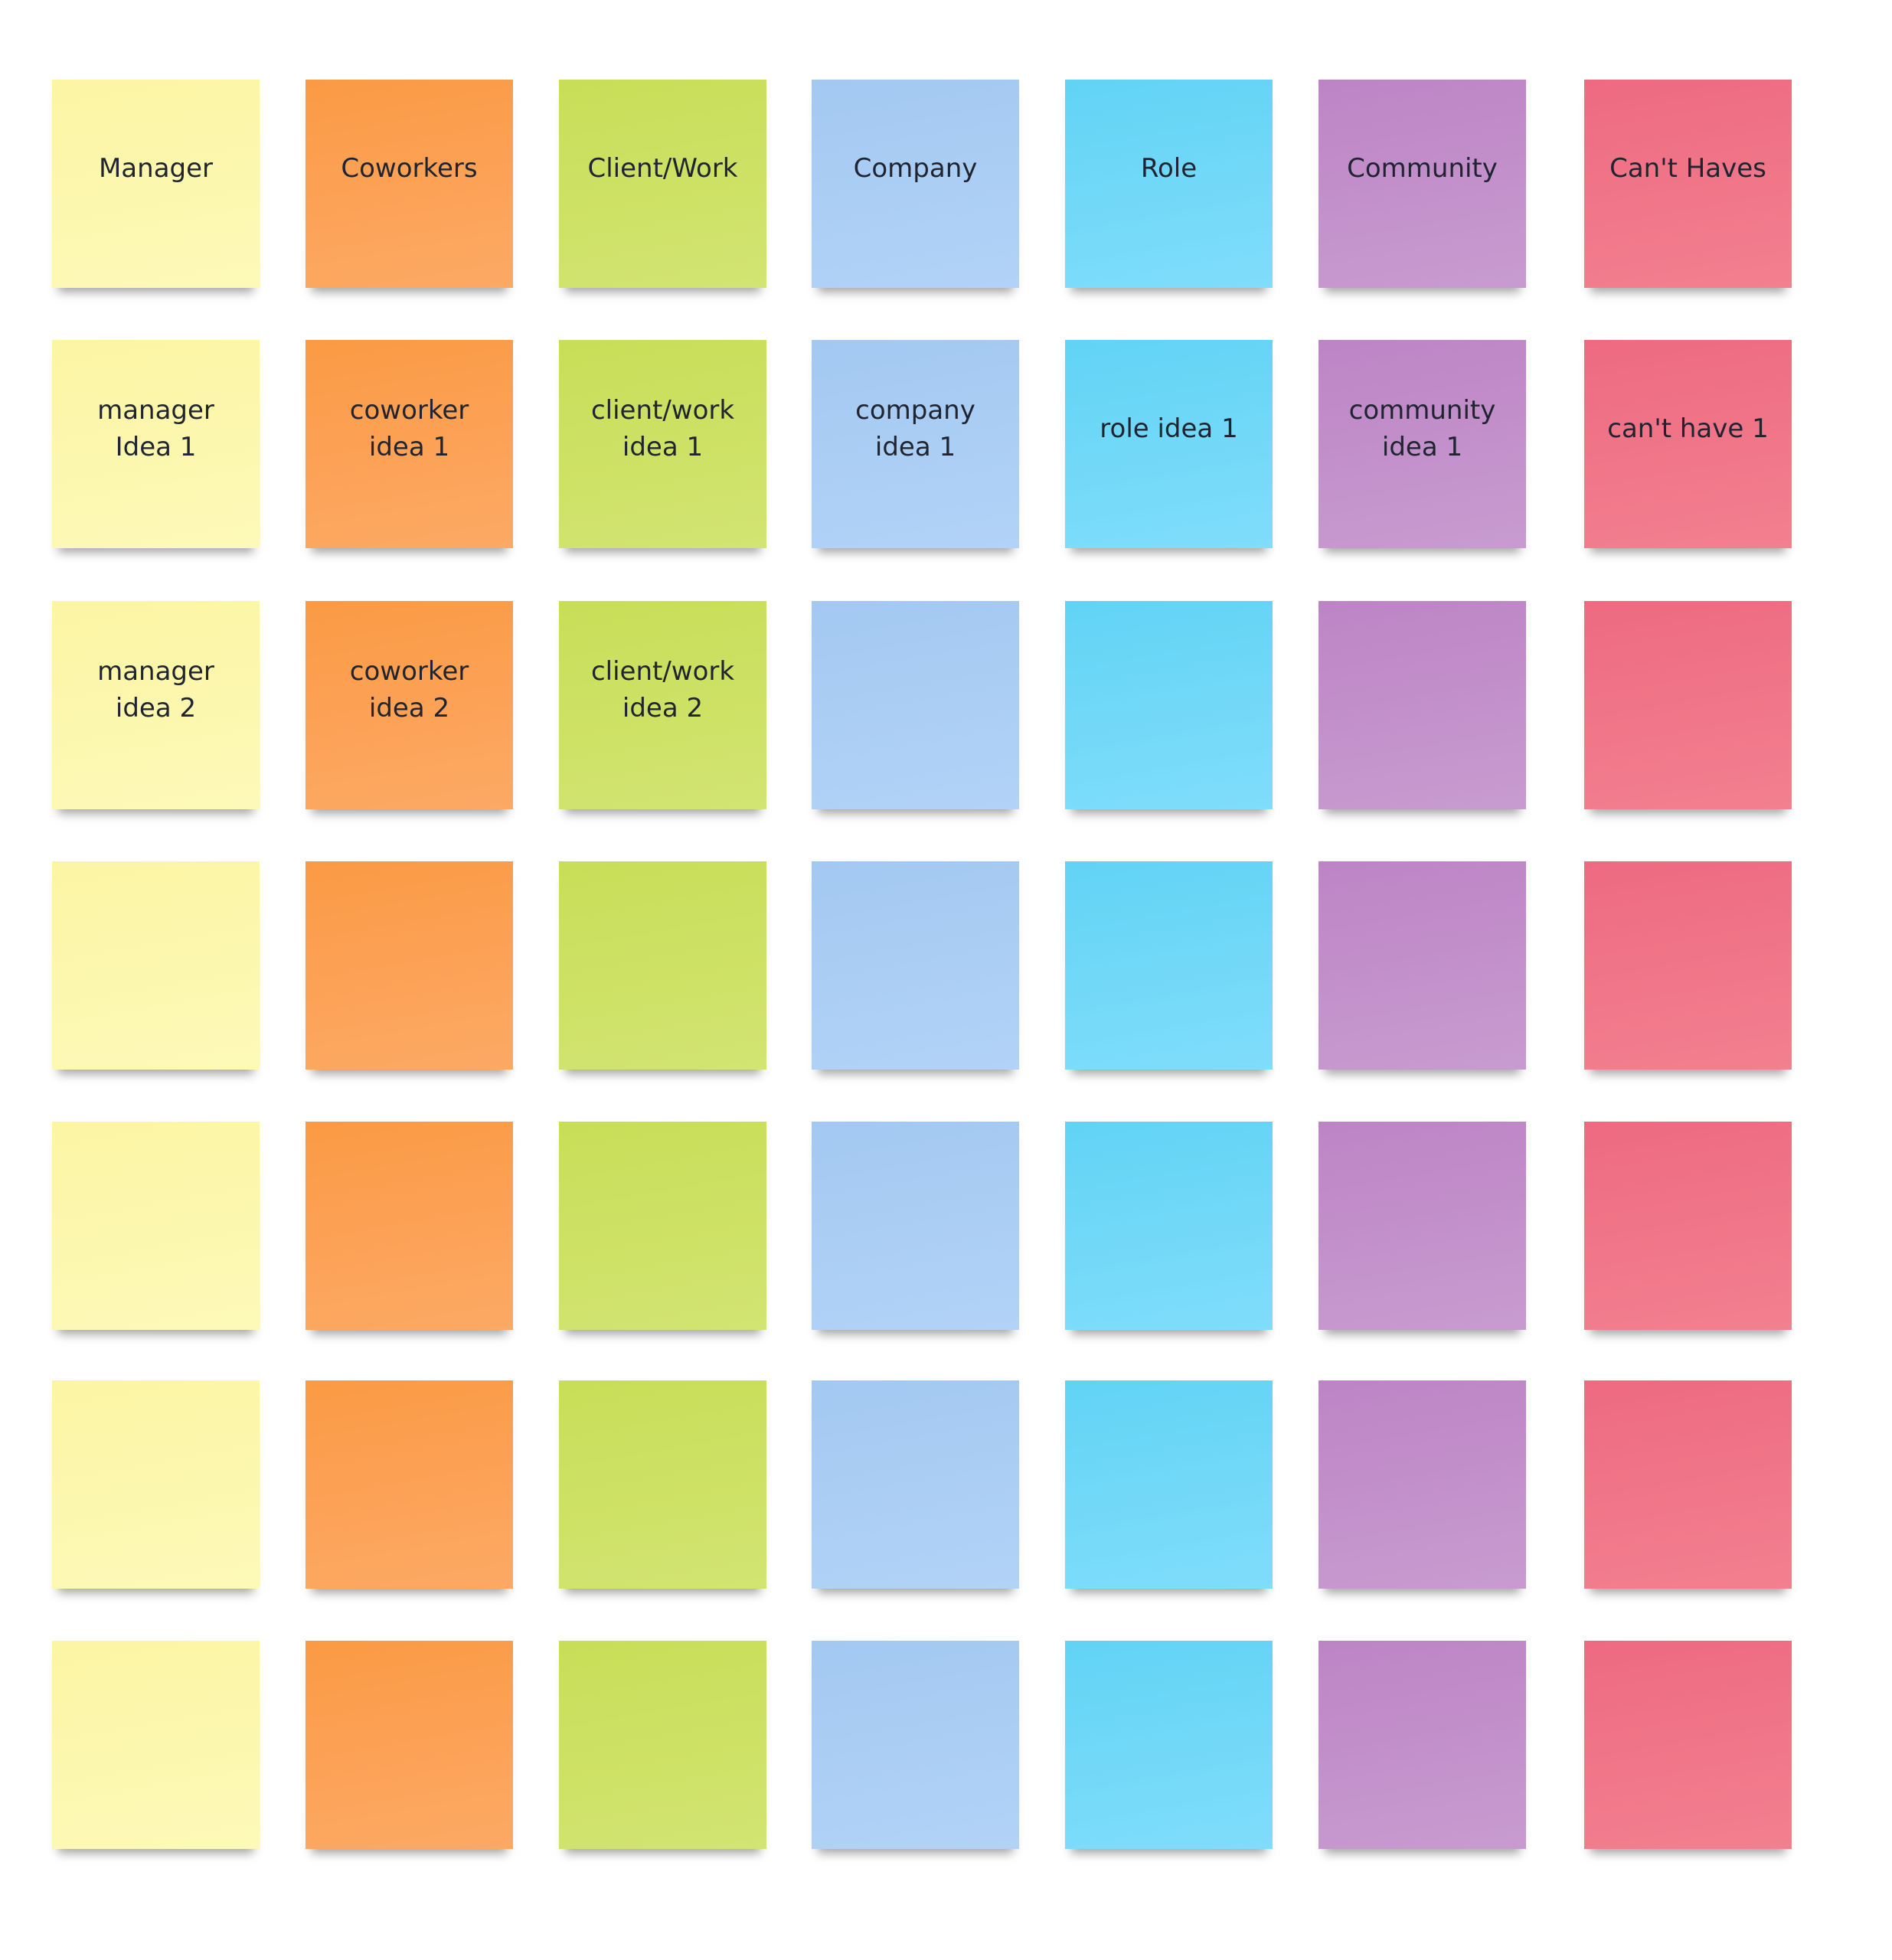 The width and height of the screenshot is (1892, 1960). Describe the element at coordinates (663, 444) in the screenshot. I see `idea-note: client/work idea 1` at that location.